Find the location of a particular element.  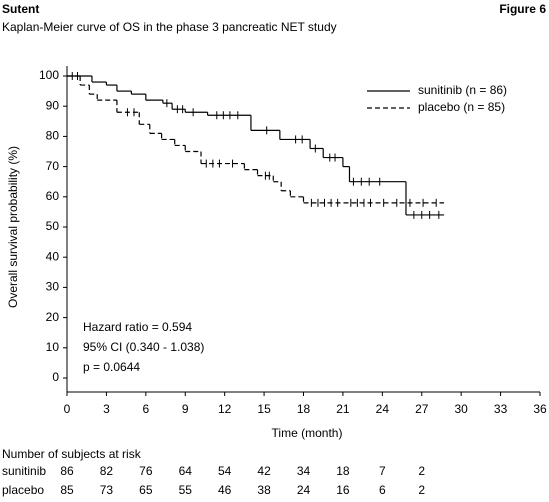

risk-value: 38 is located at coordinates (264, 490).